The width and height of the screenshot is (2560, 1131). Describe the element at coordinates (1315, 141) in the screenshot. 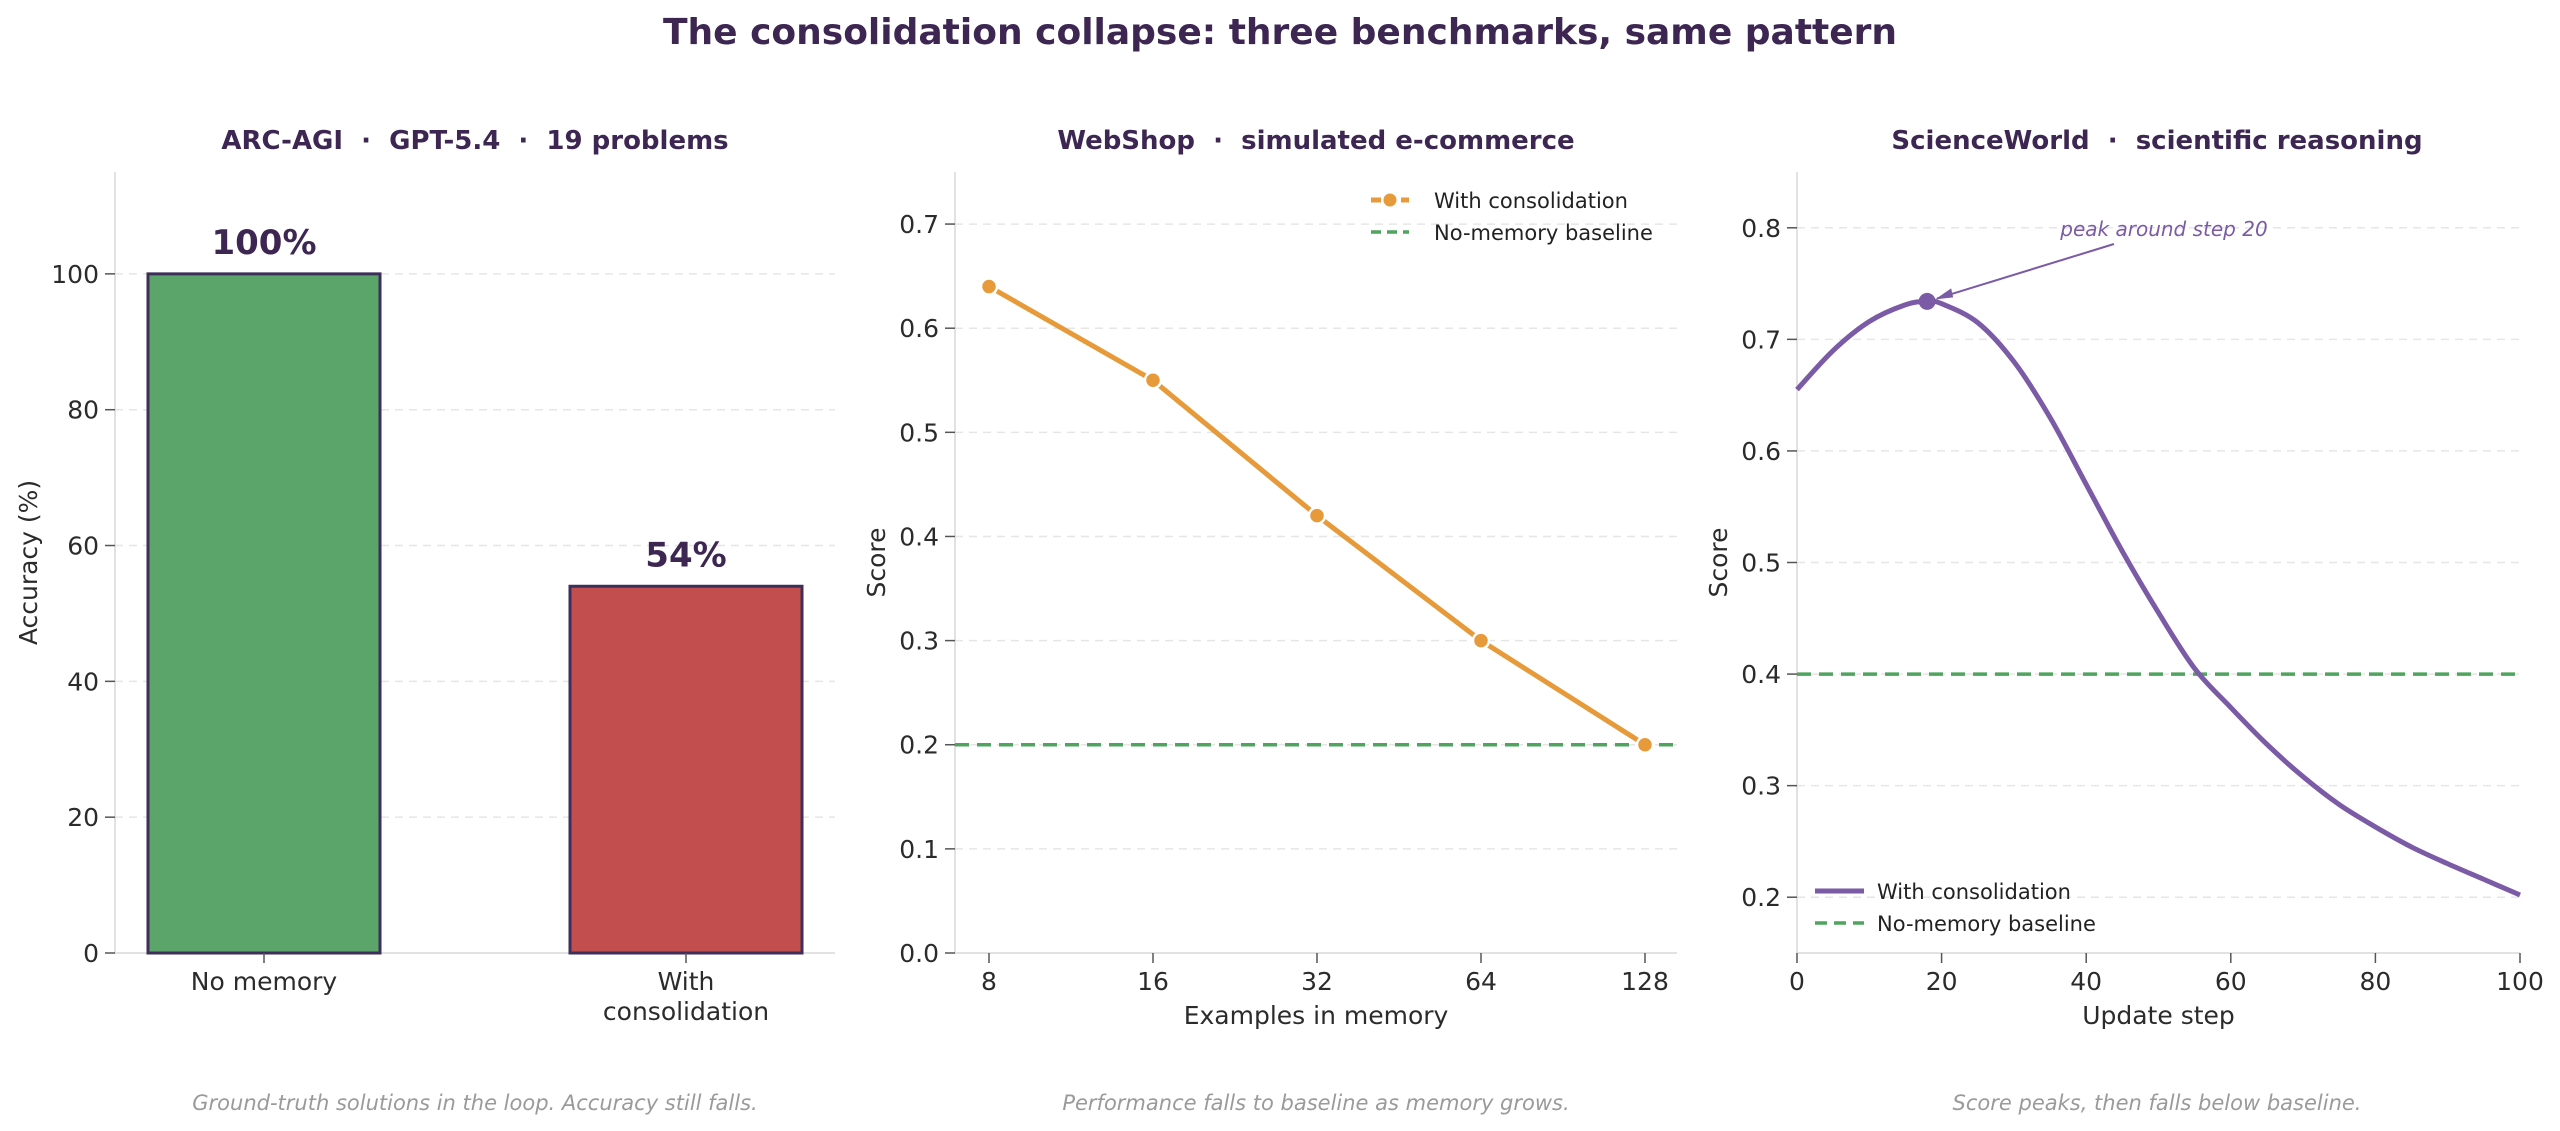

I see `panel-title-webshop: WebShop · simulated e-commerce` at that location.